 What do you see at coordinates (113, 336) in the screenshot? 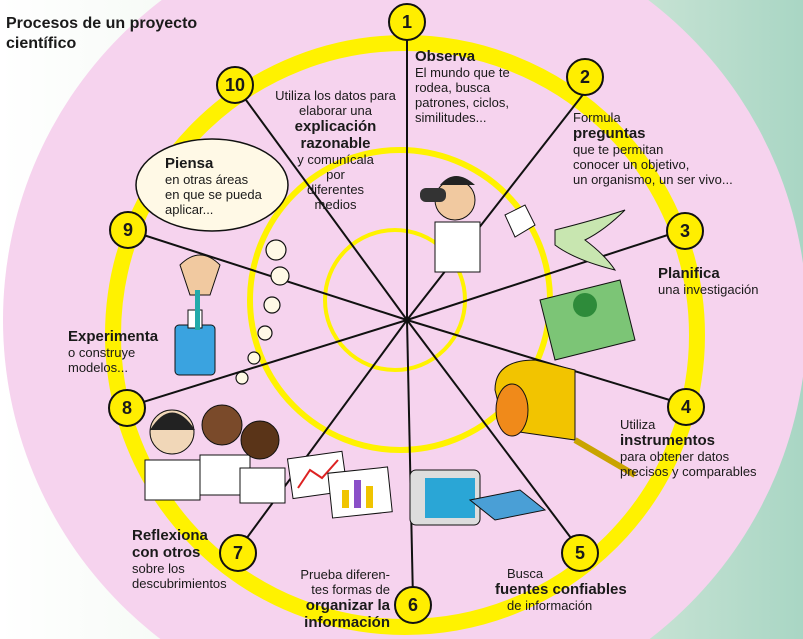
I see `step-8-strong: Experimenta` at bounding box center [113, 336].